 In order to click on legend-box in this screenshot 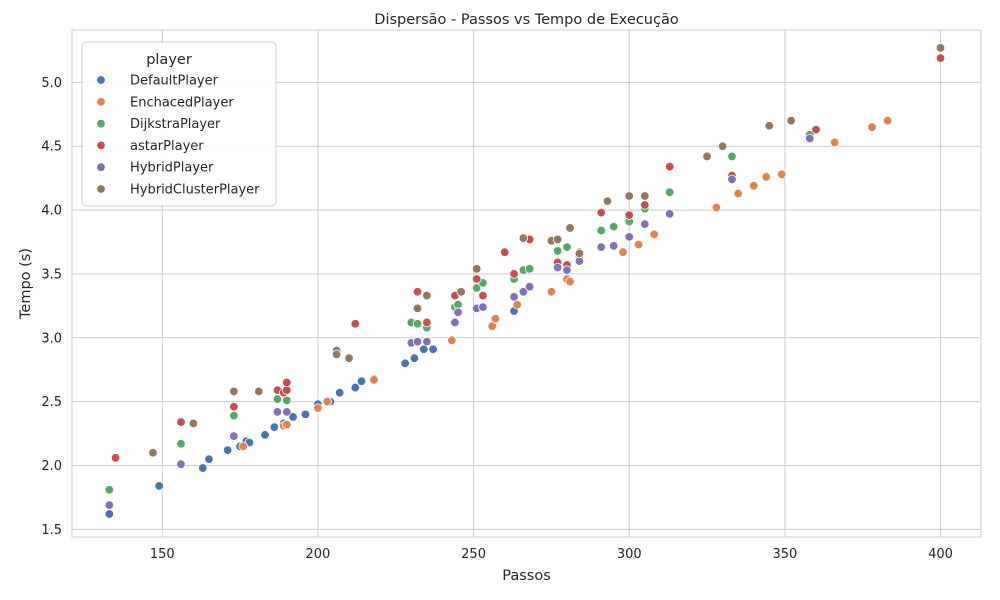, I will do `click(179, 124)`.